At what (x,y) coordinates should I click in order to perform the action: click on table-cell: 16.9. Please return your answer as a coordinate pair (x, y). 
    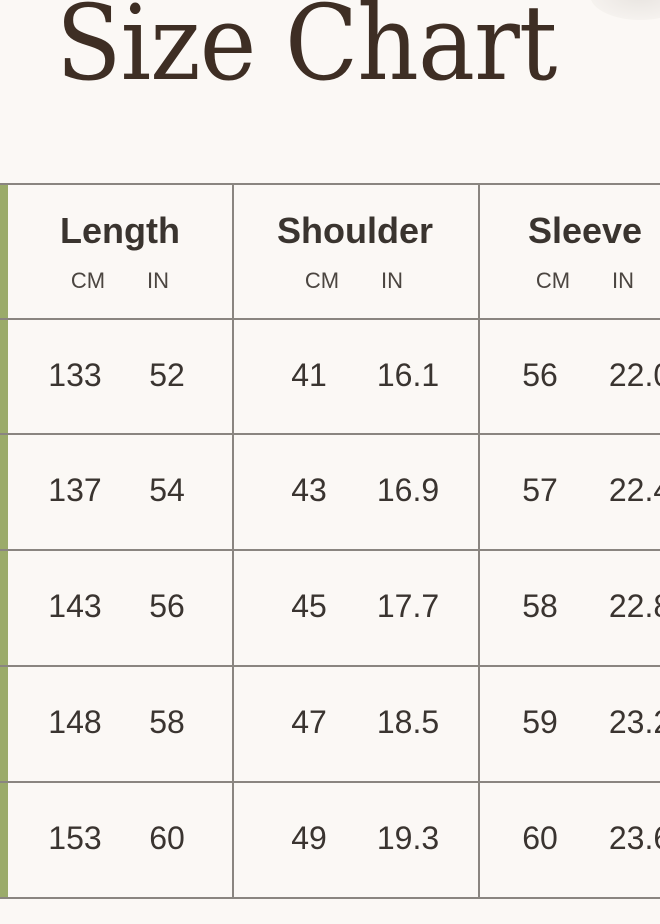
    Looking at the image, I should click on (408, 490).